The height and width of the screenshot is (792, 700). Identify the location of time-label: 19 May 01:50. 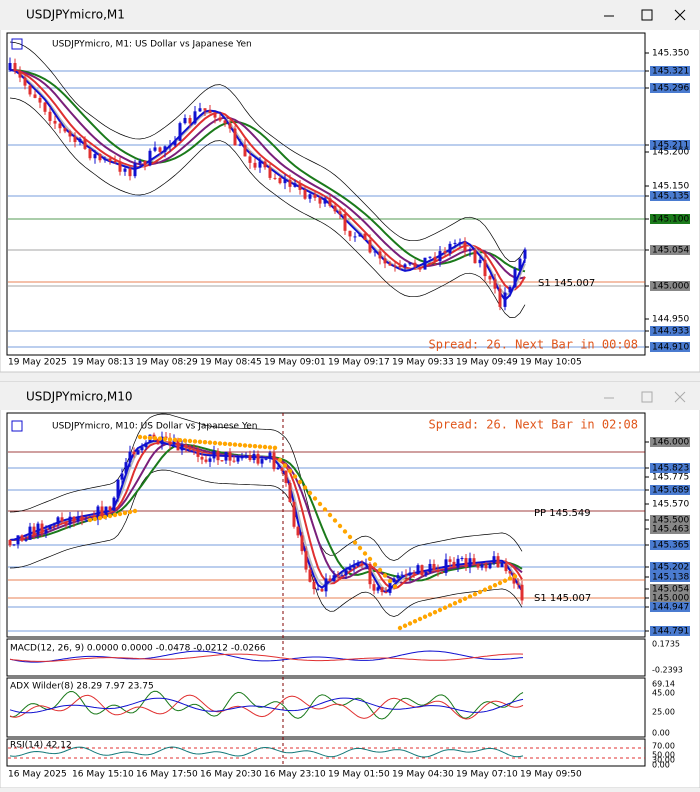
(359, 775).